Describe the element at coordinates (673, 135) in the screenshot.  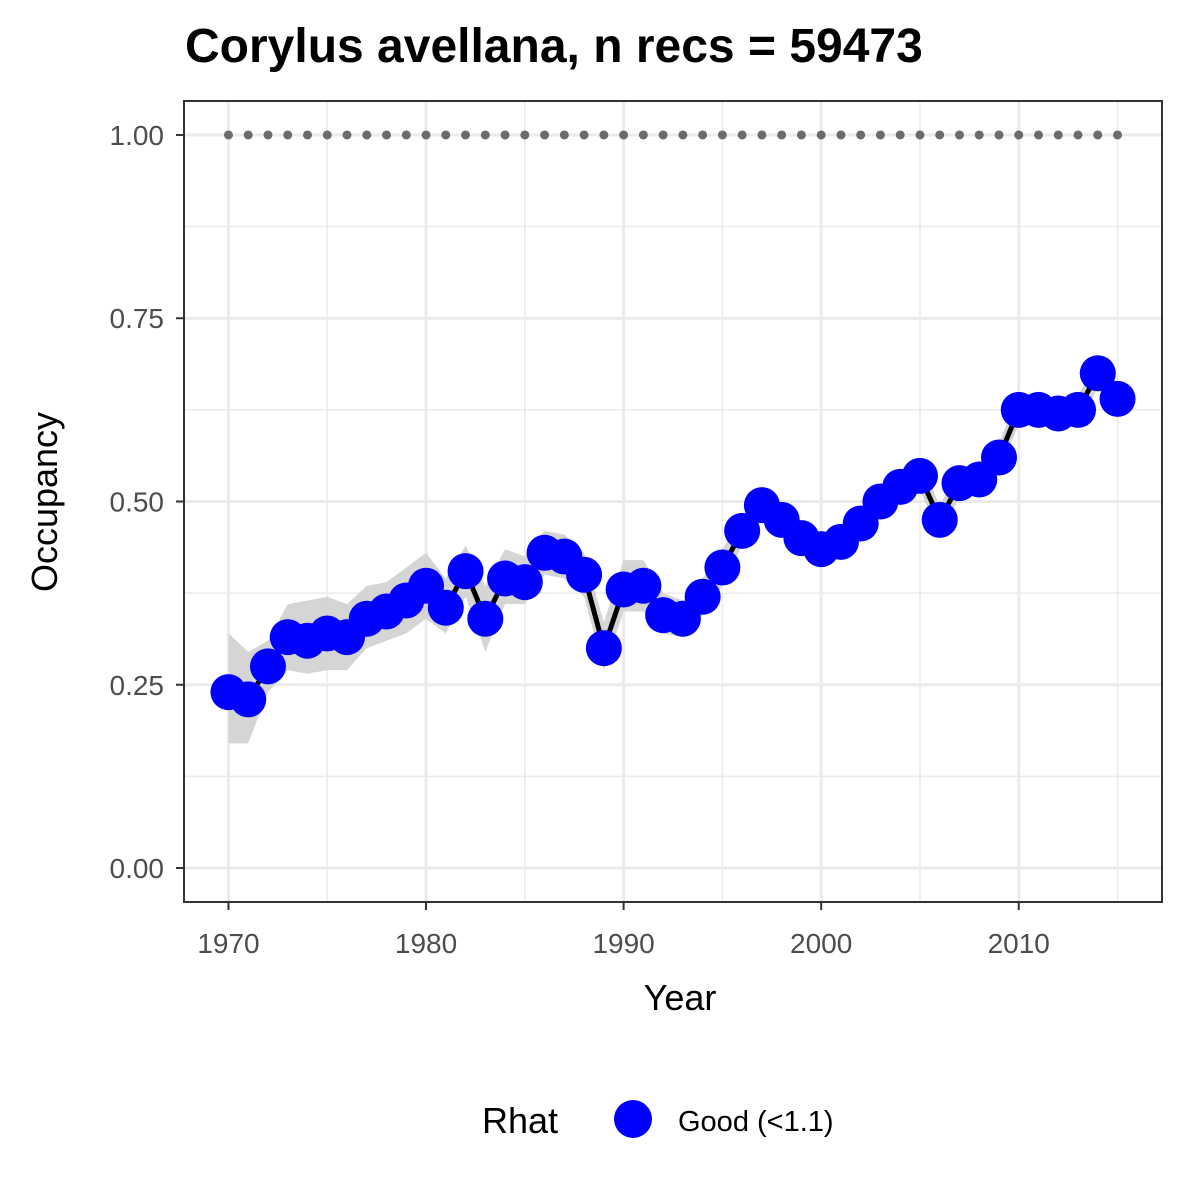
I see `reference-line-layer` at that location.